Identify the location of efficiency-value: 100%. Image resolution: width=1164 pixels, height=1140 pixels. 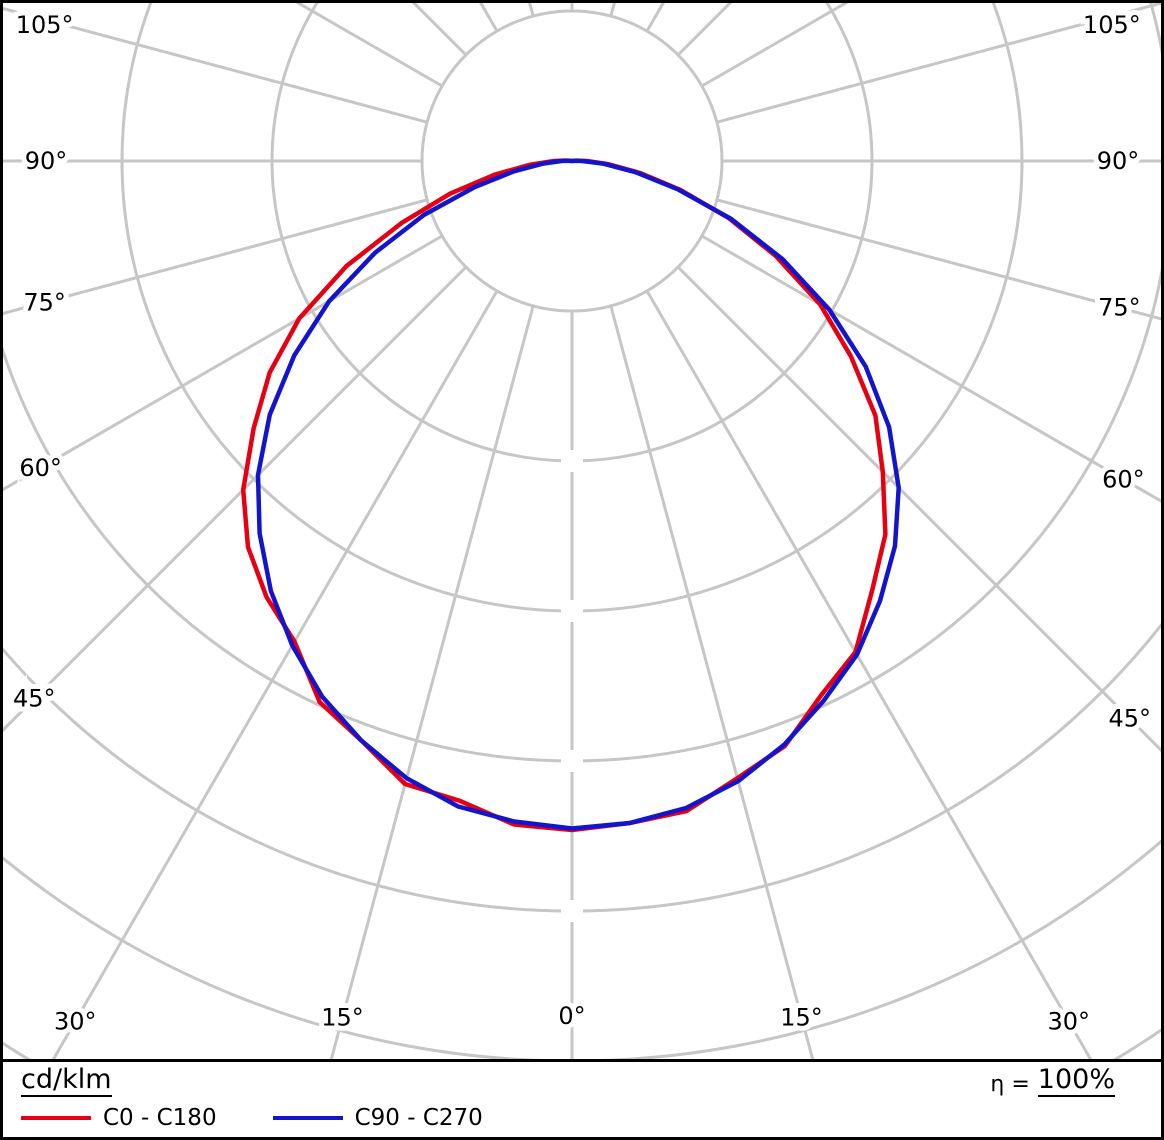
(1076, 1081).